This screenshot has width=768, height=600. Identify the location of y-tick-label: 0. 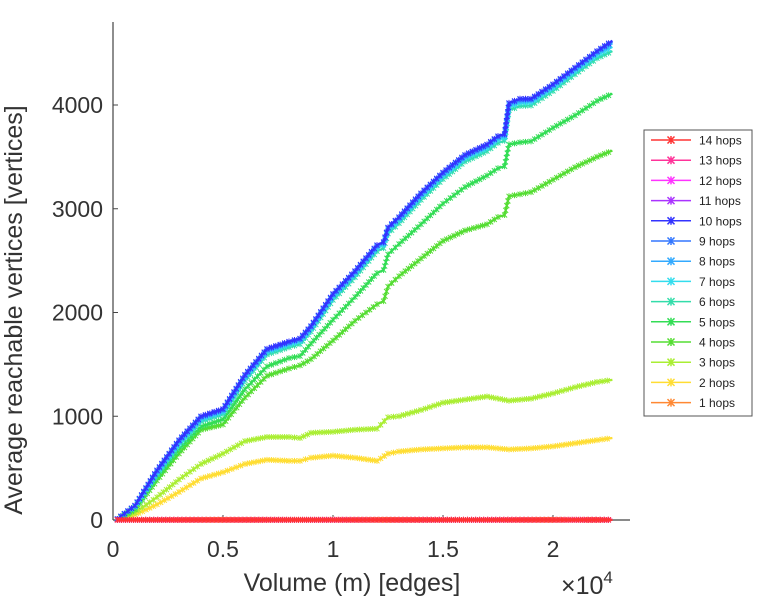
(96, 520).